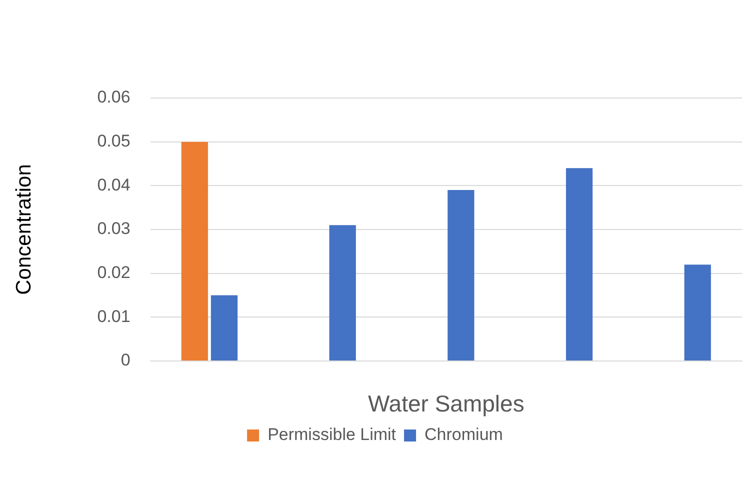 Image resolution: width=754 pixels, height=477 pixels. Describe the element at coordinates (24, 229) in the screenshot. I see `y-axis-title: Concentration` at that location.